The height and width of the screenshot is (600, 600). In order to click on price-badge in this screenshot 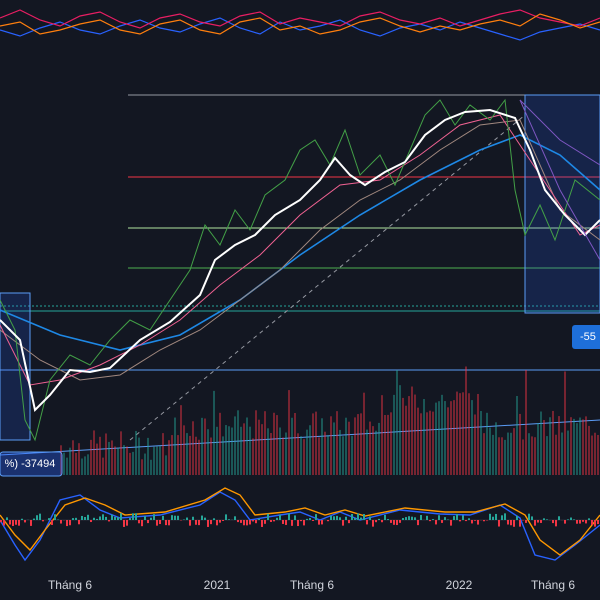, I will do `click(586, 337)`.